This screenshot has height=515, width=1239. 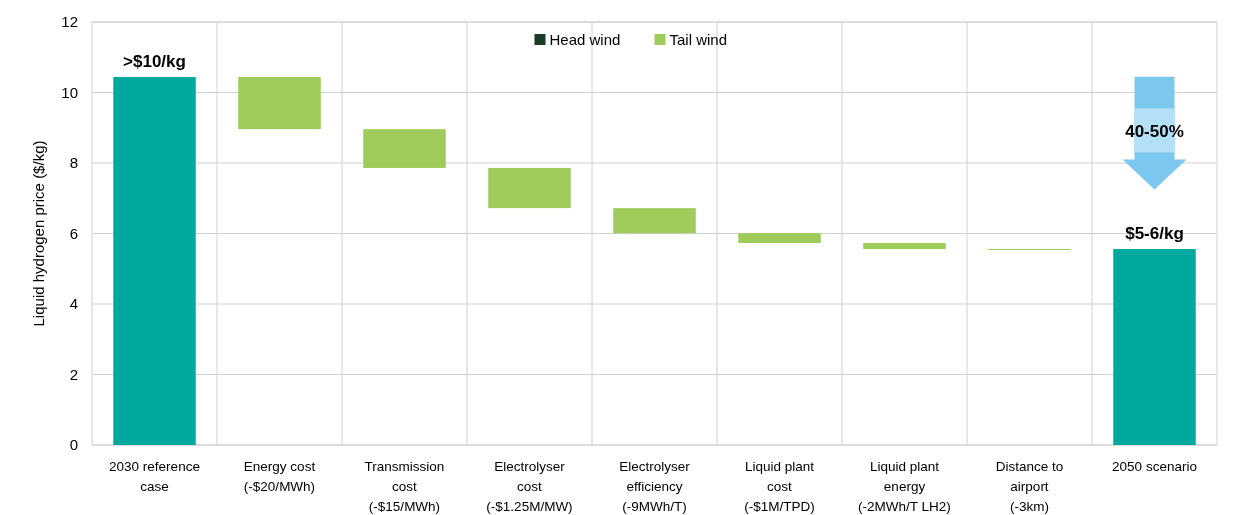 What do you see at coordinates (154, 61) in the screenshot?
I see `annotation: >$10/kg` at bounding box center [154, 61].